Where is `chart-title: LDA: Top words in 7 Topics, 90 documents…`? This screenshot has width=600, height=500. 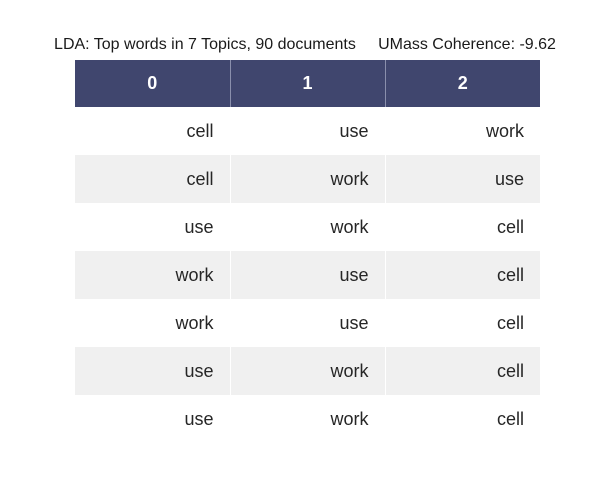
chart-title: LDA: Top words in 7 Topics, 90 documents… is located at coordinates (305, 44).